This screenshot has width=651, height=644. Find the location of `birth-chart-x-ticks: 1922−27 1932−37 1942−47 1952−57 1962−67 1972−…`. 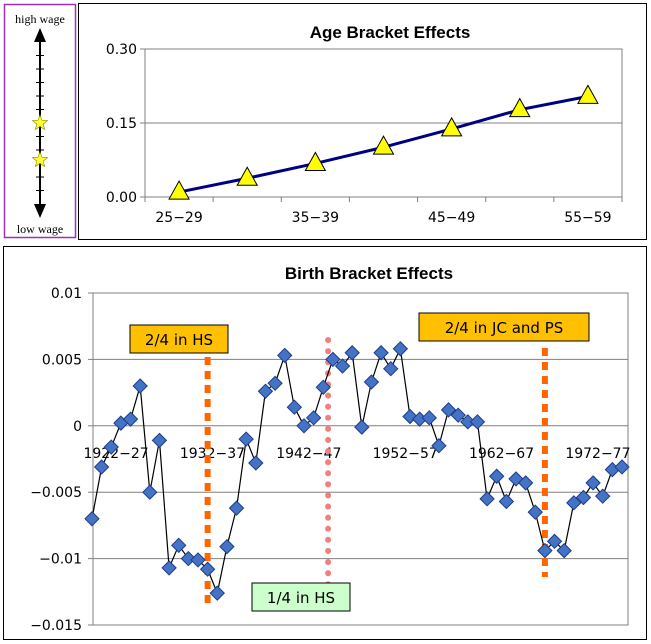

birth-chart-x-ticks: 1922−27 1932−37 1942−47 1952−57 1962−67 1972−… is located at coordinates (356, 454).